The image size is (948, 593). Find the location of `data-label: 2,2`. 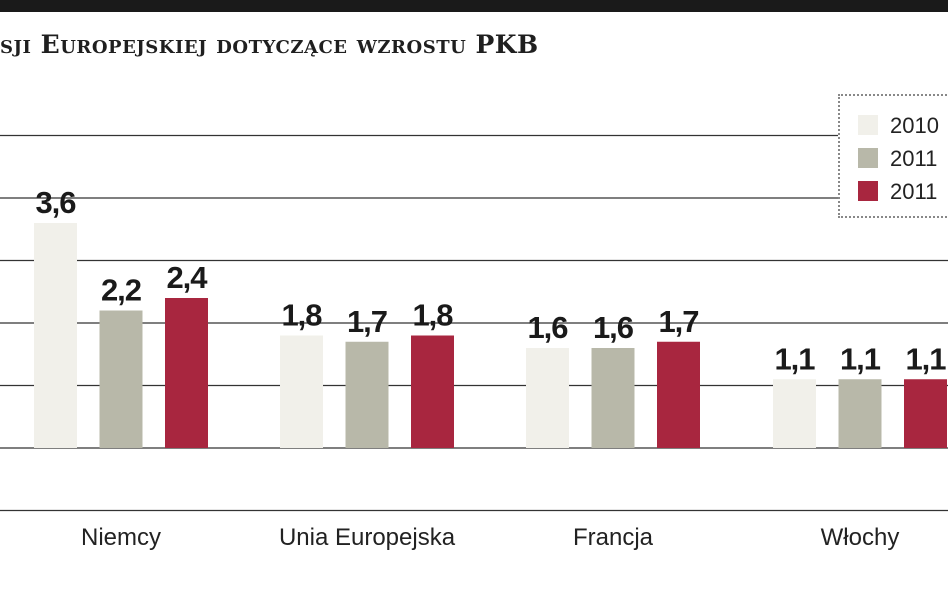

data-label: 2,2 is located at coordinates (121, 290).